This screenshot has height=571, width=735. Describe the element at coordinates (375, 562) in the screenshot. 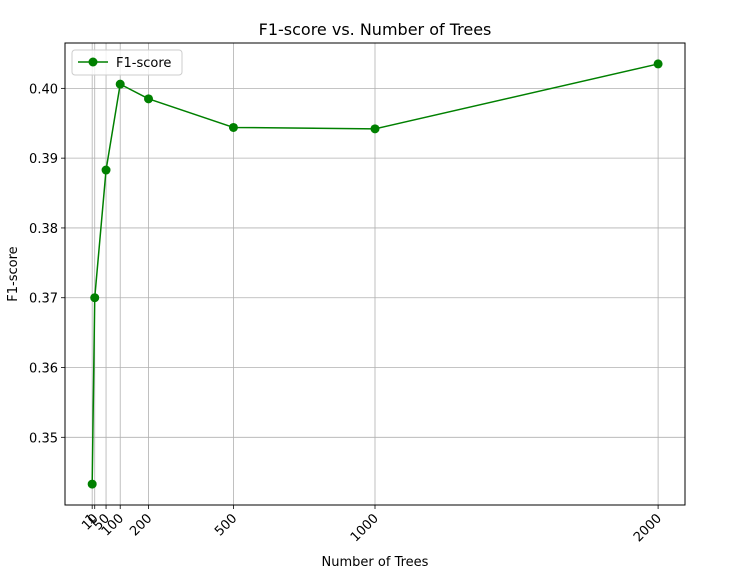

I see `x-axis-label: Number of Trees` at that location.